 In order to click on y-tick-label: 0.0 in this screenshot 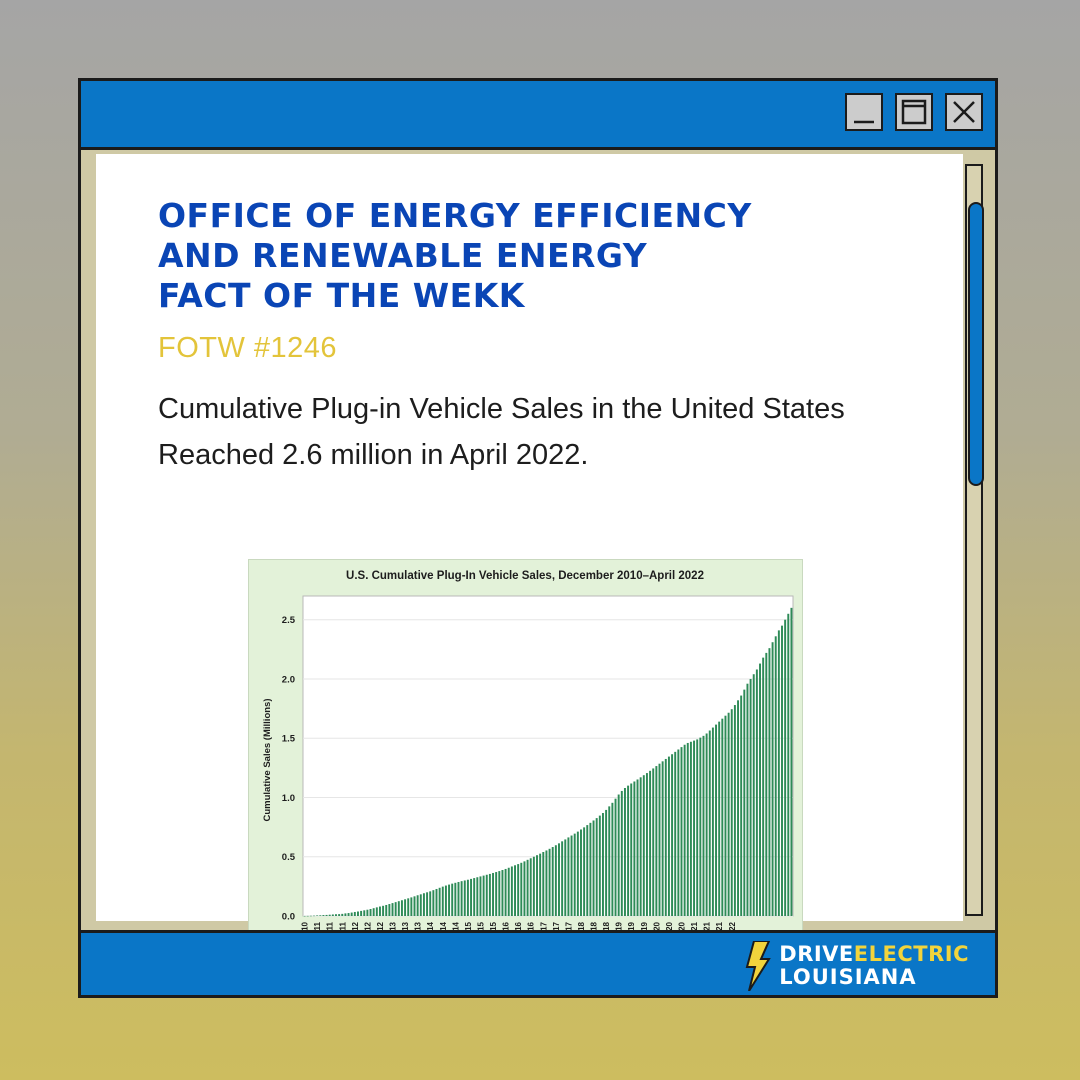, I will do `click(288, 917)`.